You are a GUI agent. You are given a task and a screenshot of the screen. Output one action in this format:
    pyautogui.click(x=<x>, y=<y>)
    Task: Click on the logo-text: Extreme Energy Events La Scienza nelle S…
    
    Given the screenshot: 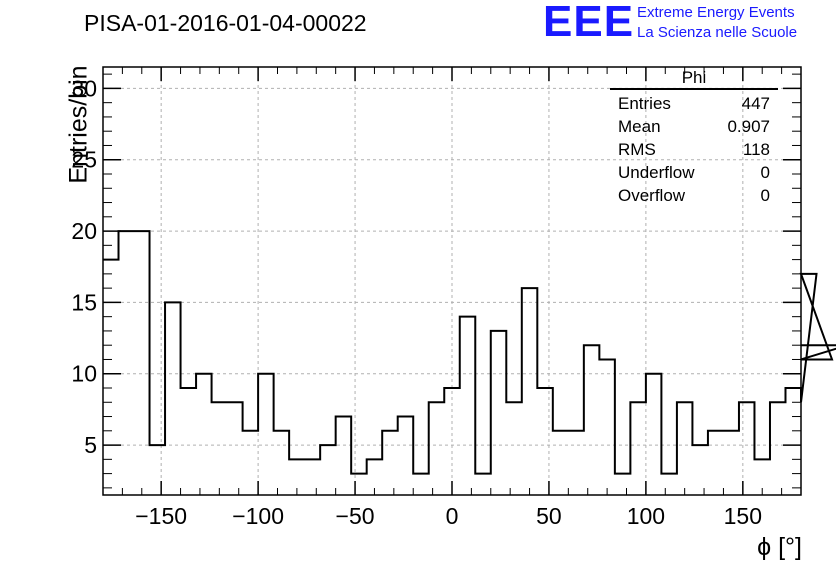 What is the action you would take?
    pyautogui.click(x=717, y=23)
    